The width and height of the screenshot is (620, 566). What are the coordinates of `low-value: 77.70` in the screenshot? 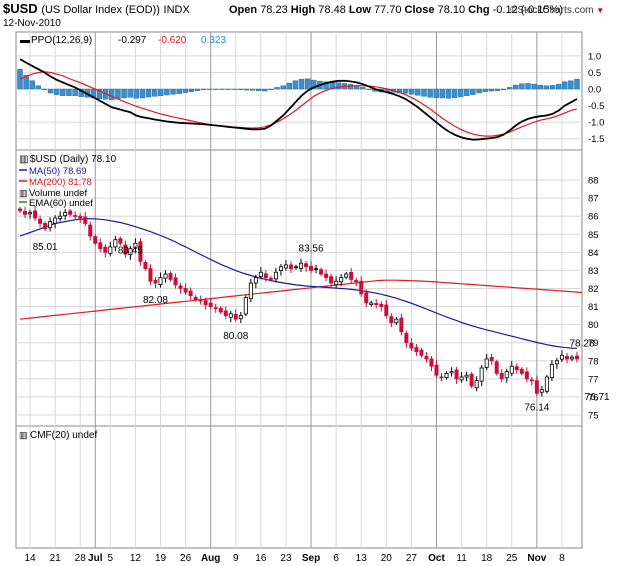 It's located at (387, 10).